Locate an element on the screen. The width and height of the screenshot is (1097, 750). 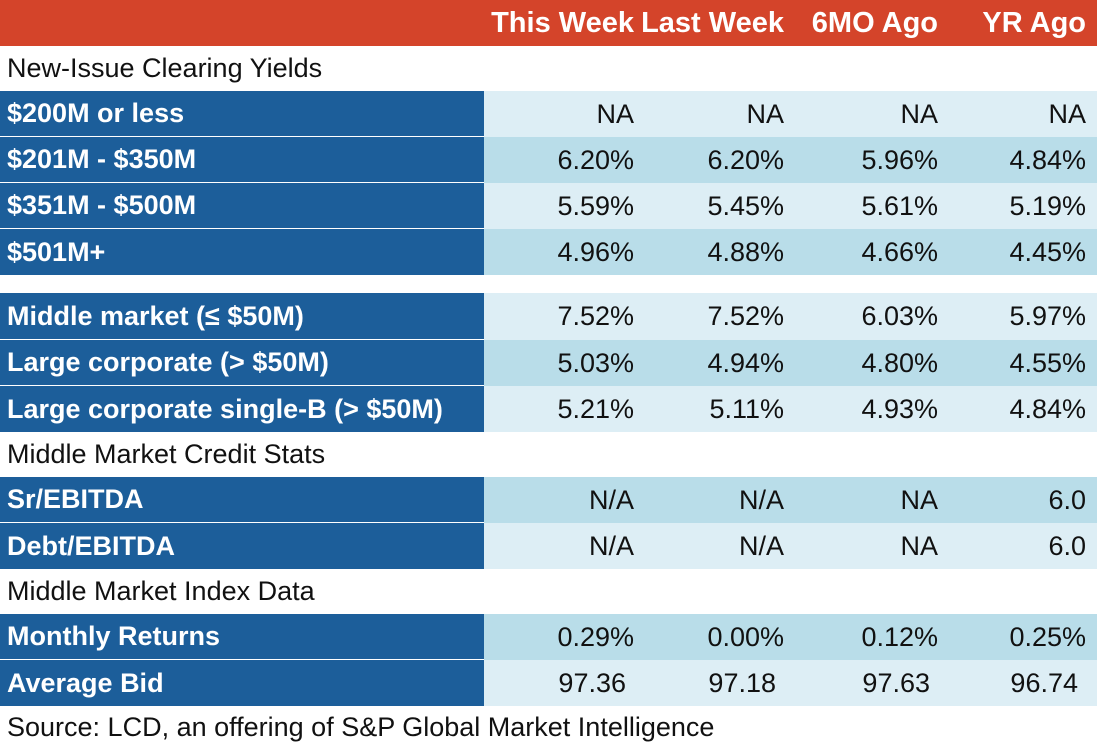
column-header-this-week: This Week is located at coordinates (562, 22).